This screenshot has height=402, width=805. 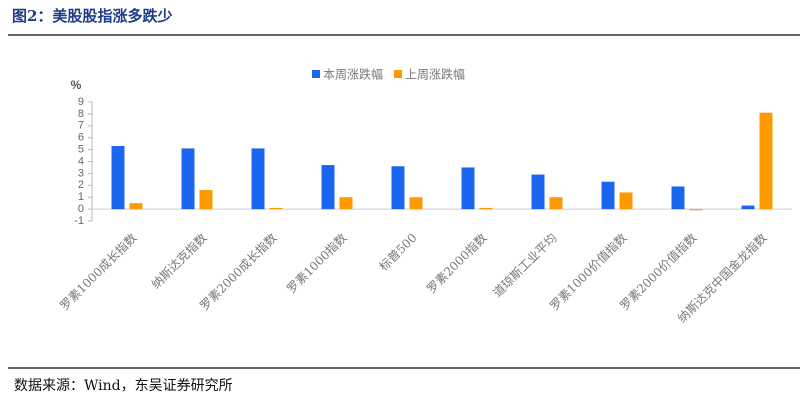 I want to click on x-tick-label: 罗素1000指数, so click(x=316, y=263).